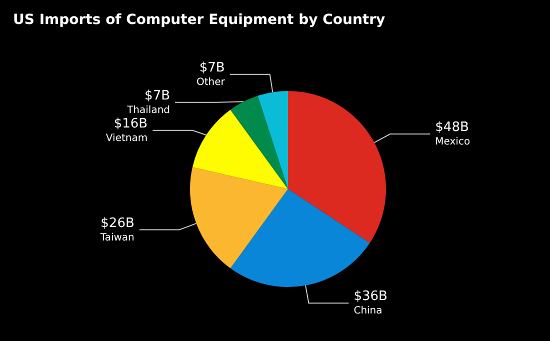  What do you see at coordinates (199, 20) in the screenshot?
I see `chart-title: US Imports of Computer Equipment by Country` at bounding box center [199, 20].